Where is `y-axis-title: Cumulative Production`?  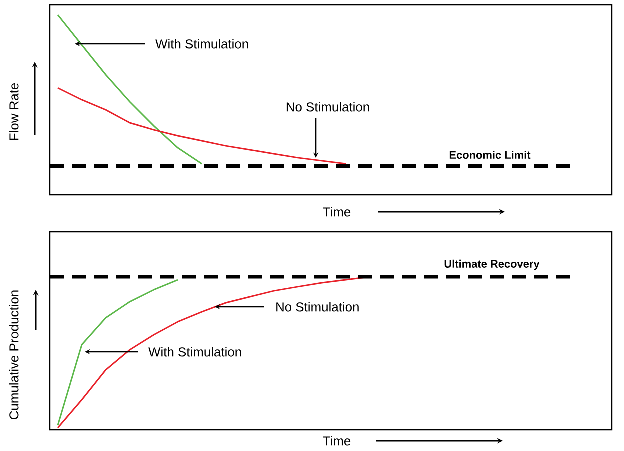 y-axis-title: Cumulative Production is located at coordinates (14, 355).